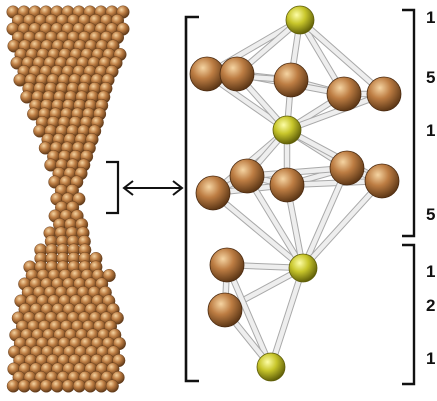 Image resolution: width=437 pixels, height=401 pixels. Describe the element at coordinates (191, 199) in the screenshot. I see `zoom-left-bracket` at that location.